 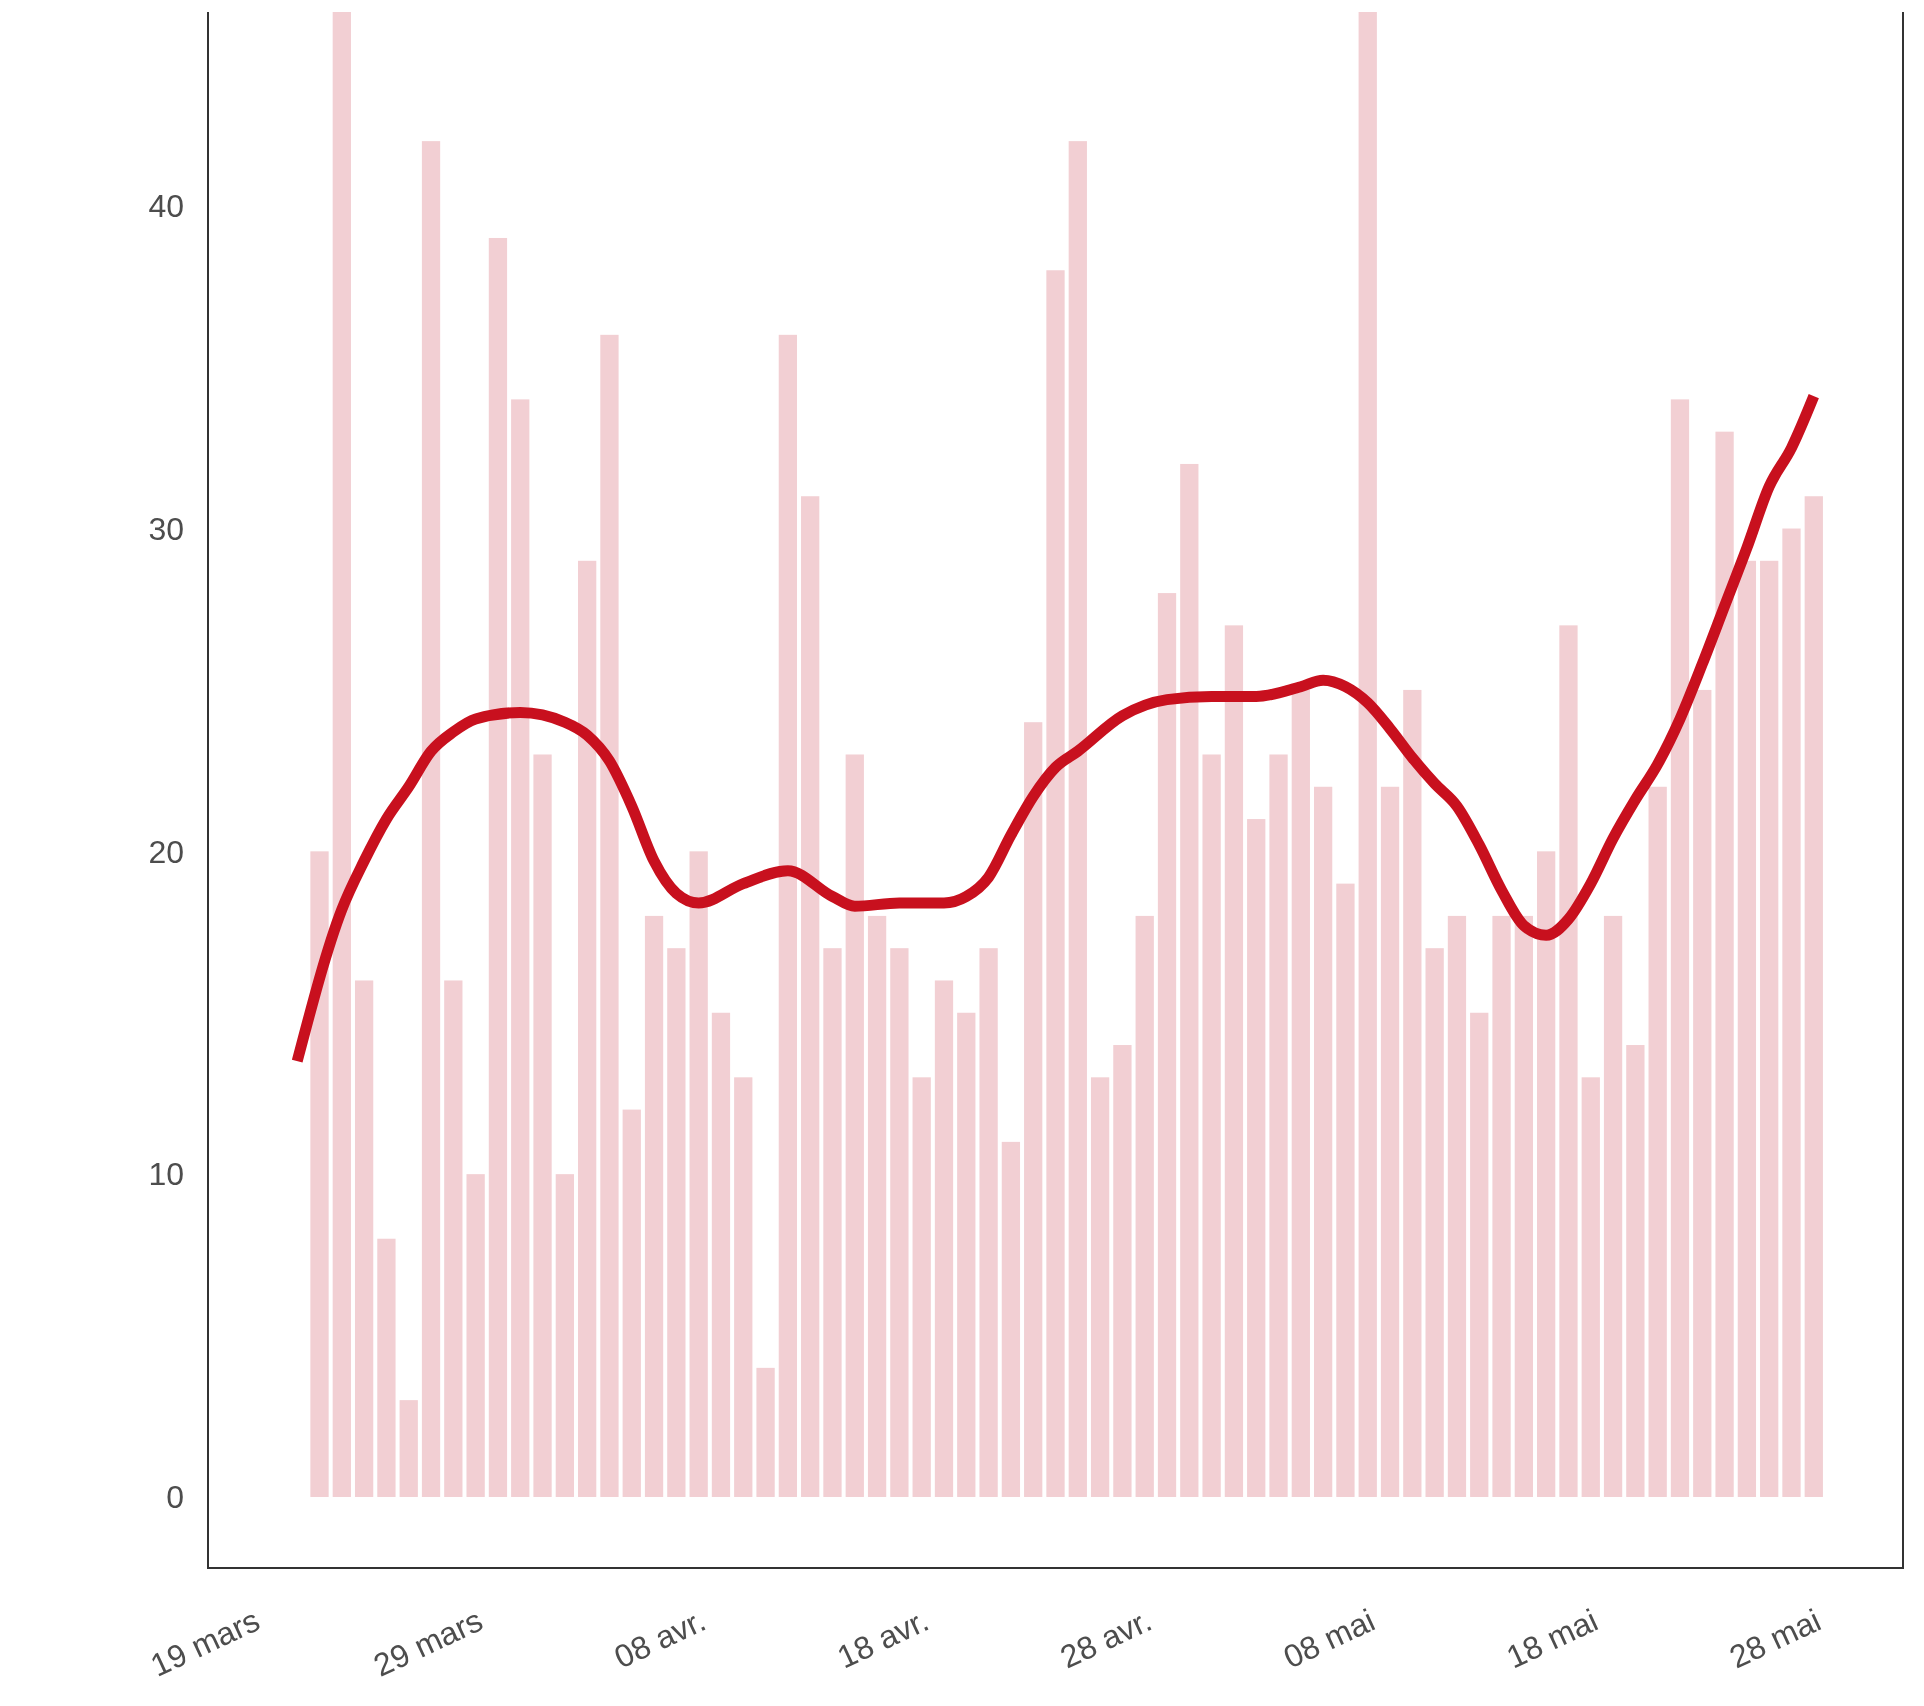 What do you see at coordinates (205, 1643) in the screenshot?
I see `x-tick-label: 19 mars` at bounding box center [205, 1643].